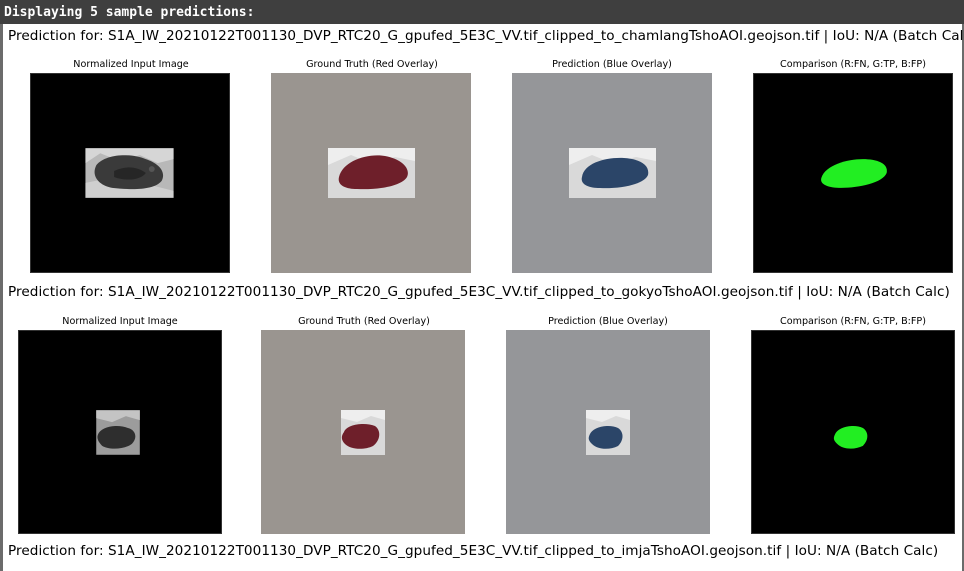 The image size is (964, 571). I want to click on console-output-header: Displaying 5 sample predictions:, so click(482, 12).